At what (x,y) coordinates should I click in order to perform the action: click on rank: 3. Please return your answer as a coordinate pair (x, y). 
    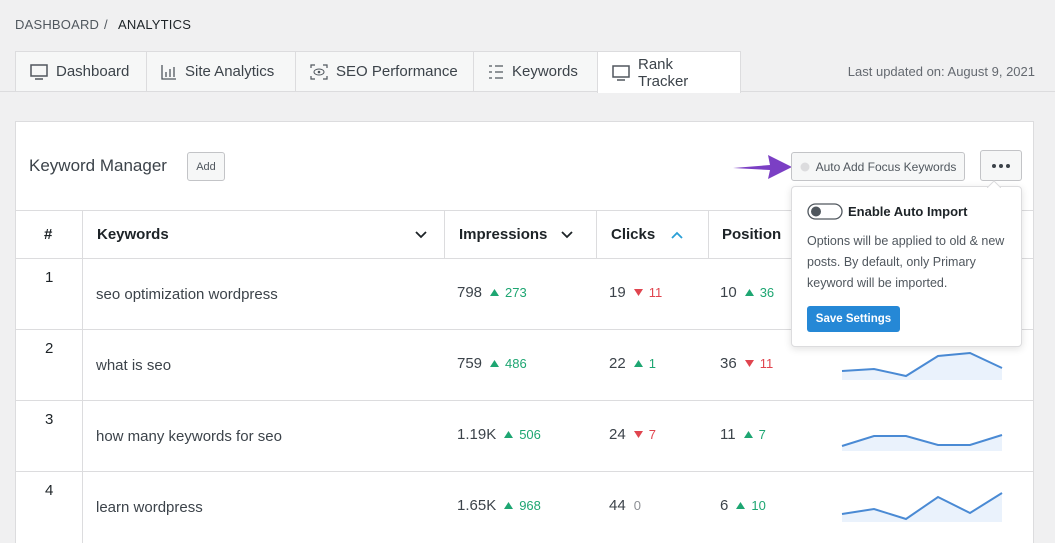
    Looking at the image, I should click on (49, 419).